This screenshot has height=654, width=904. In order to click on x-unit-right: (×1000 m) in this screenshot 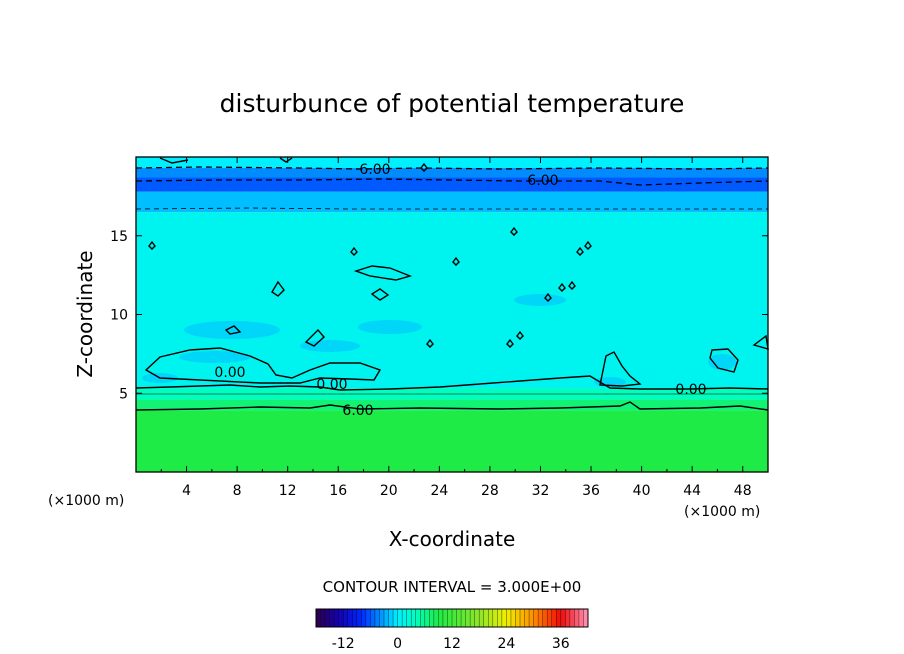, I will do `click(722, 512)`.